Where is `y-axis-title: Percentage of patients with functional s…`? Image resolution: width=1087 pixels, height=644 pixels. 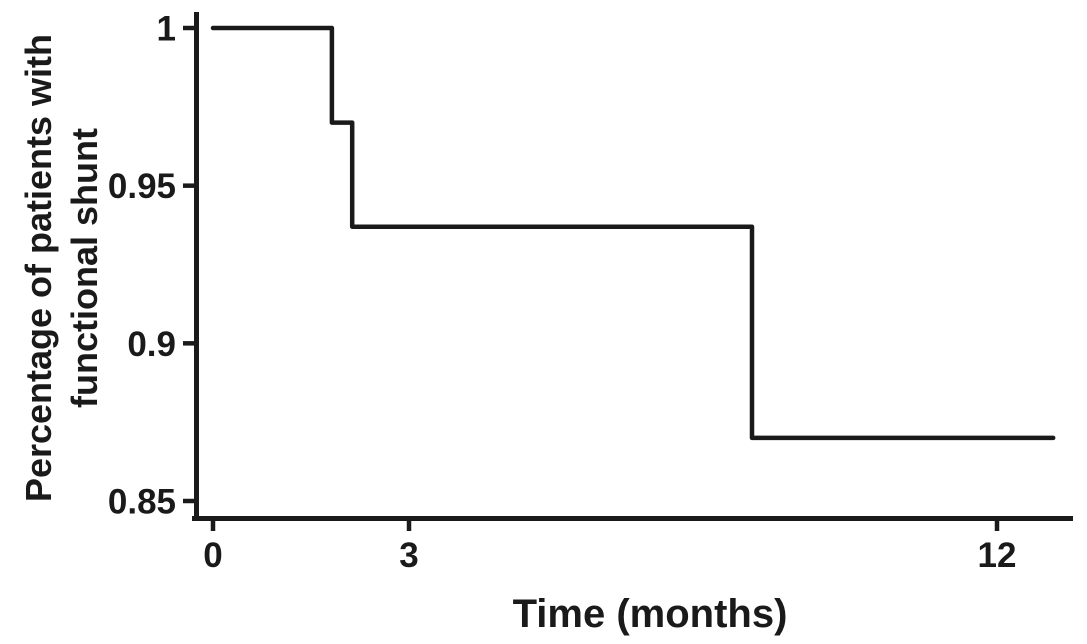 y-axis-title: Percentage of patients with functional s… is located at coordinates (62, 284).